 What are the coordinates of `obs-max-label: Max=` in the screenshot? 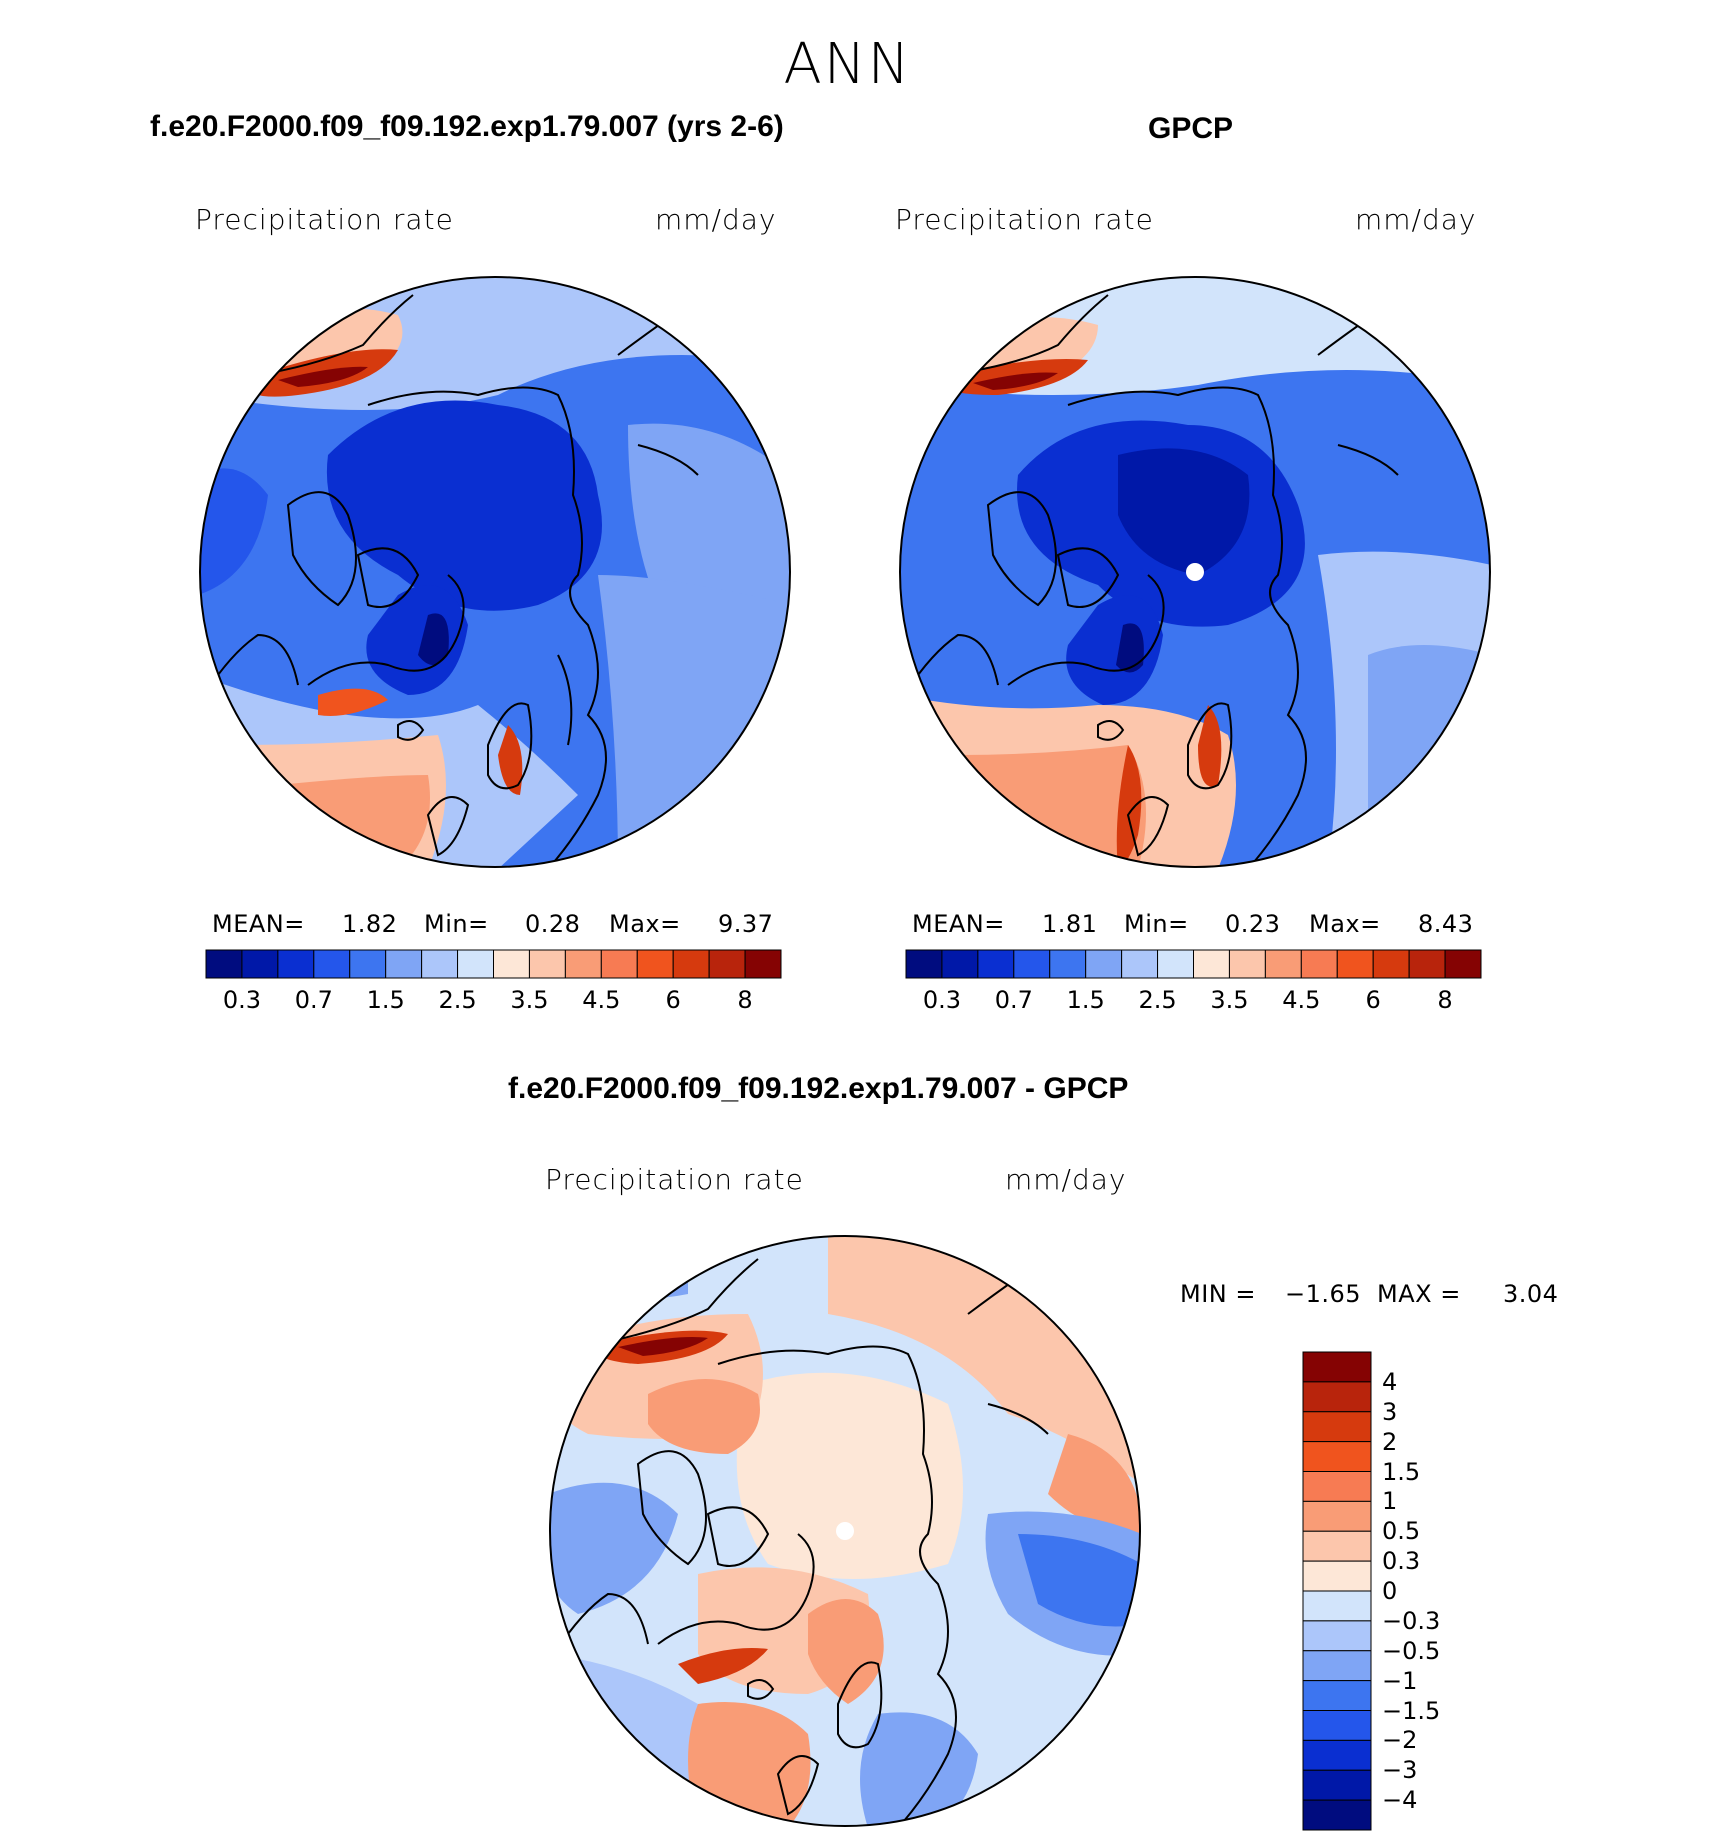 It's located at (1345, 924).